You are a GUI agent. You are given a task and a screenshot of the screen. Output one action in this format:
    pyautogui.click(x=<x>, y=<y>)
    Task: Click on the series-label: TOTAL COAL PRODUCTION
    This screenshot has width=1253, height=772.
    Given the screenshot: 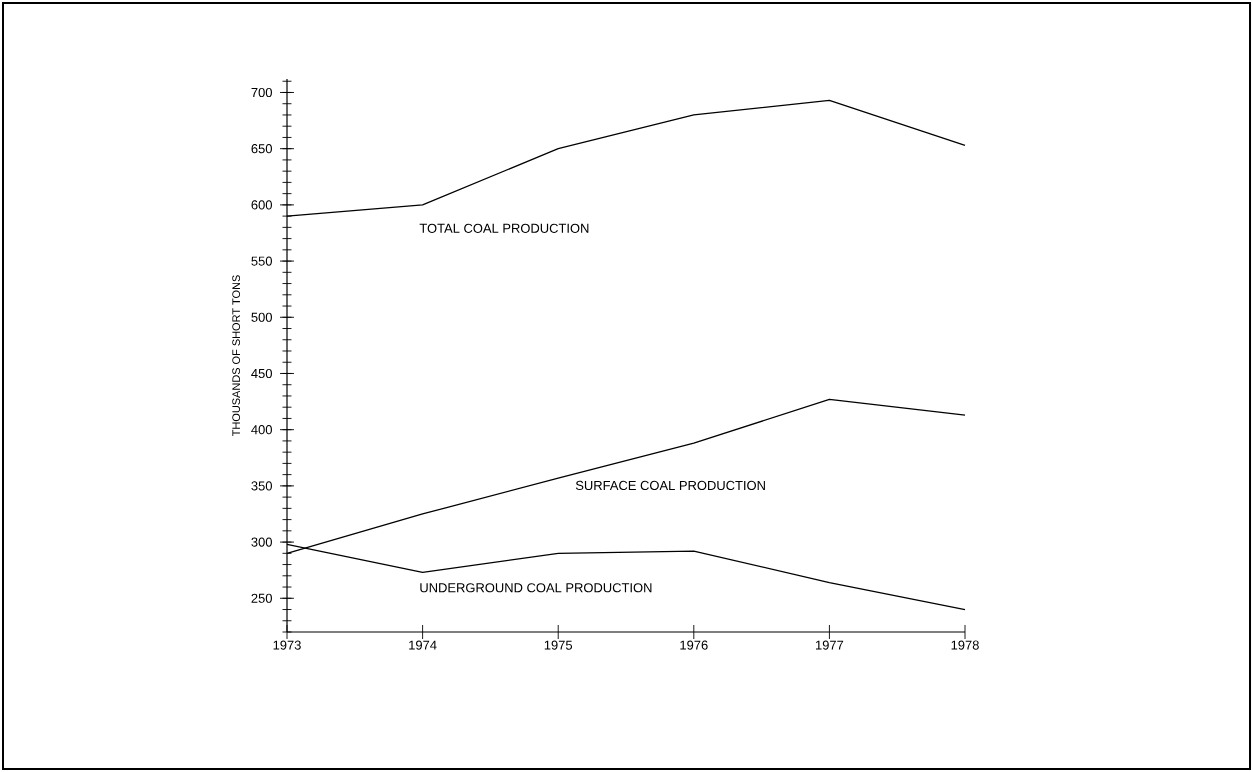 What is the action you would take?
    pyautogui.click(x=504, y=228)
    